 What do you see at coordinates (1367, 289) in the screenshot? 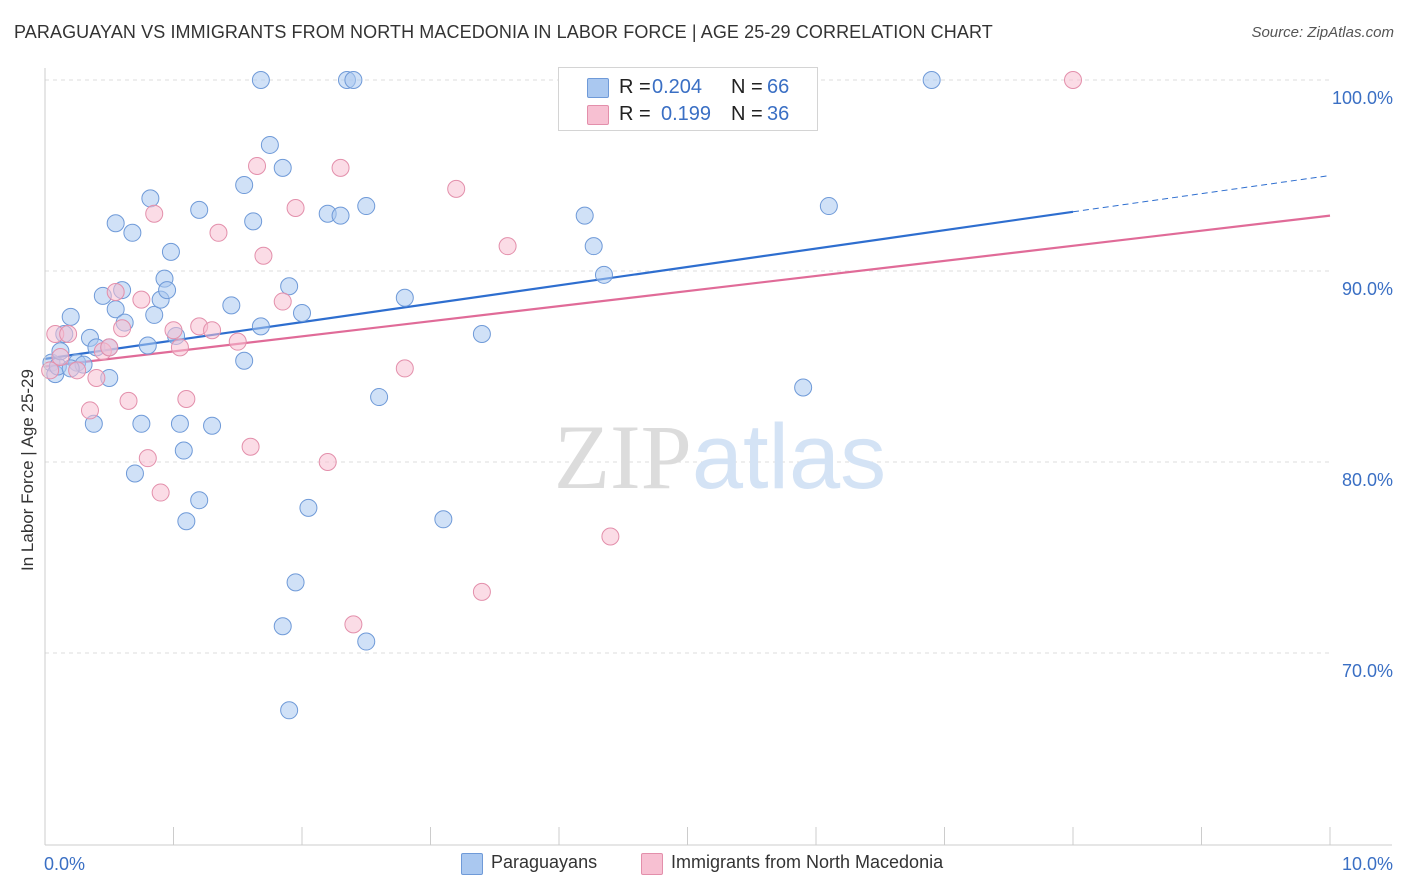
I see `y-tick-label: 90.0%` at bounding box center [1367, 289].